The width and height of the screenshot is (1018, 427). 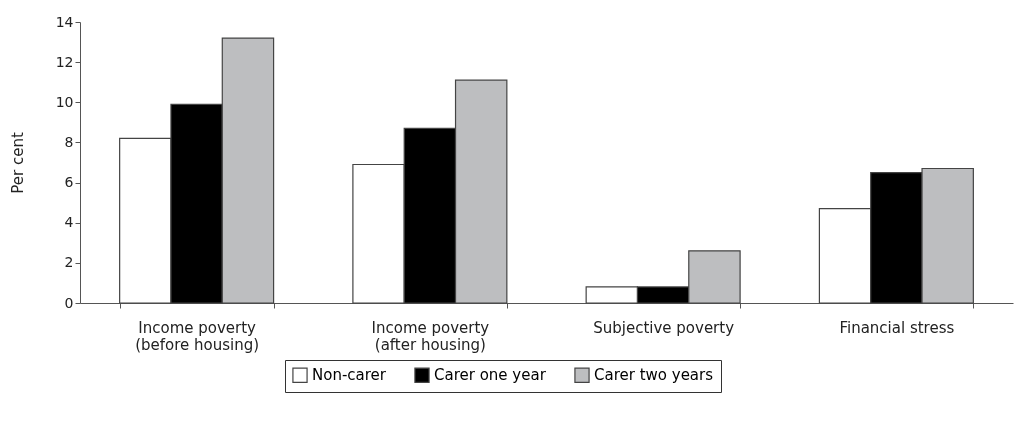 I want to click on legend-label: Carer one year, so click(x=490, y=375).